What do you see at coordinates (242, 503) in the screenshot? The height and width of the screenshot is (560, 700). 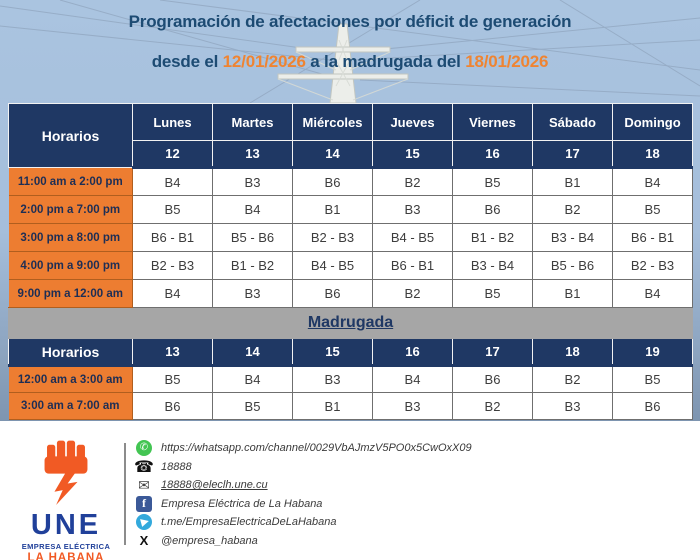 I see `contact-text: Empresa Eléctrica de La Habana` at bounding box center [242, 503].